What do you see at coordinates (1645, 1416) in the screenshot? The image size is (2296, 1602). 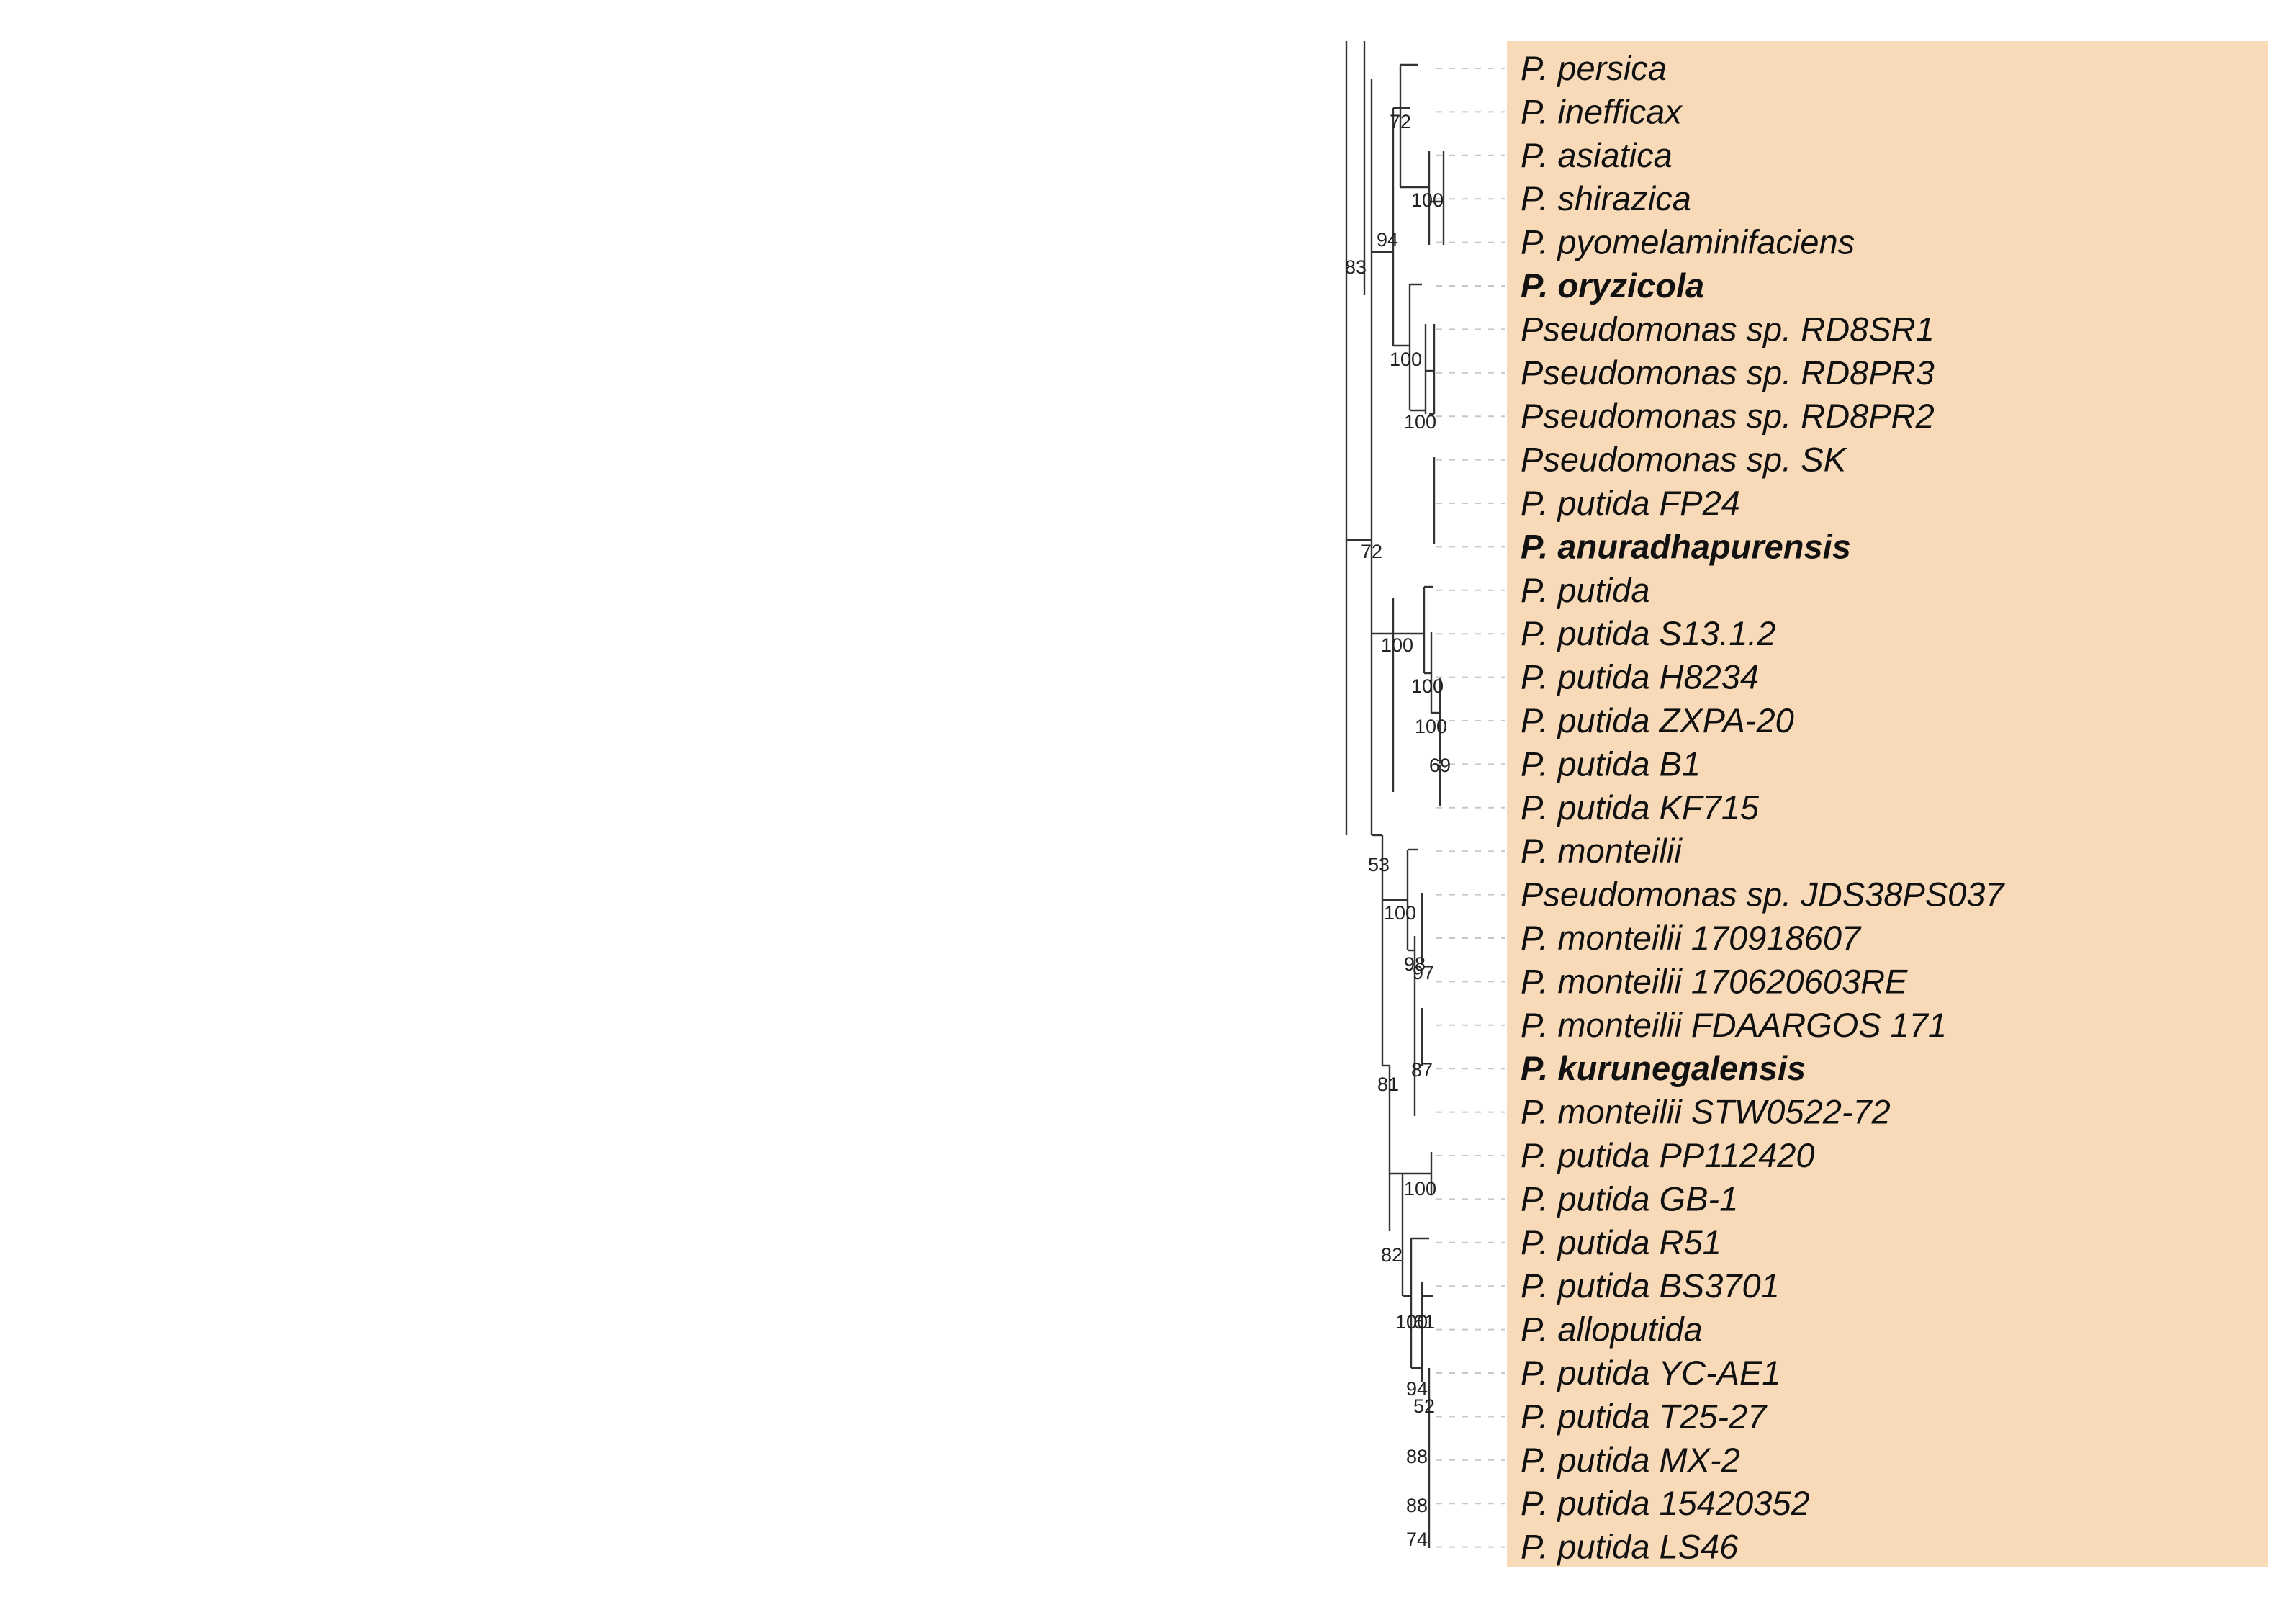 I see `taxon-label: P. putida T25-27` at bounding box center [1645, 1416].